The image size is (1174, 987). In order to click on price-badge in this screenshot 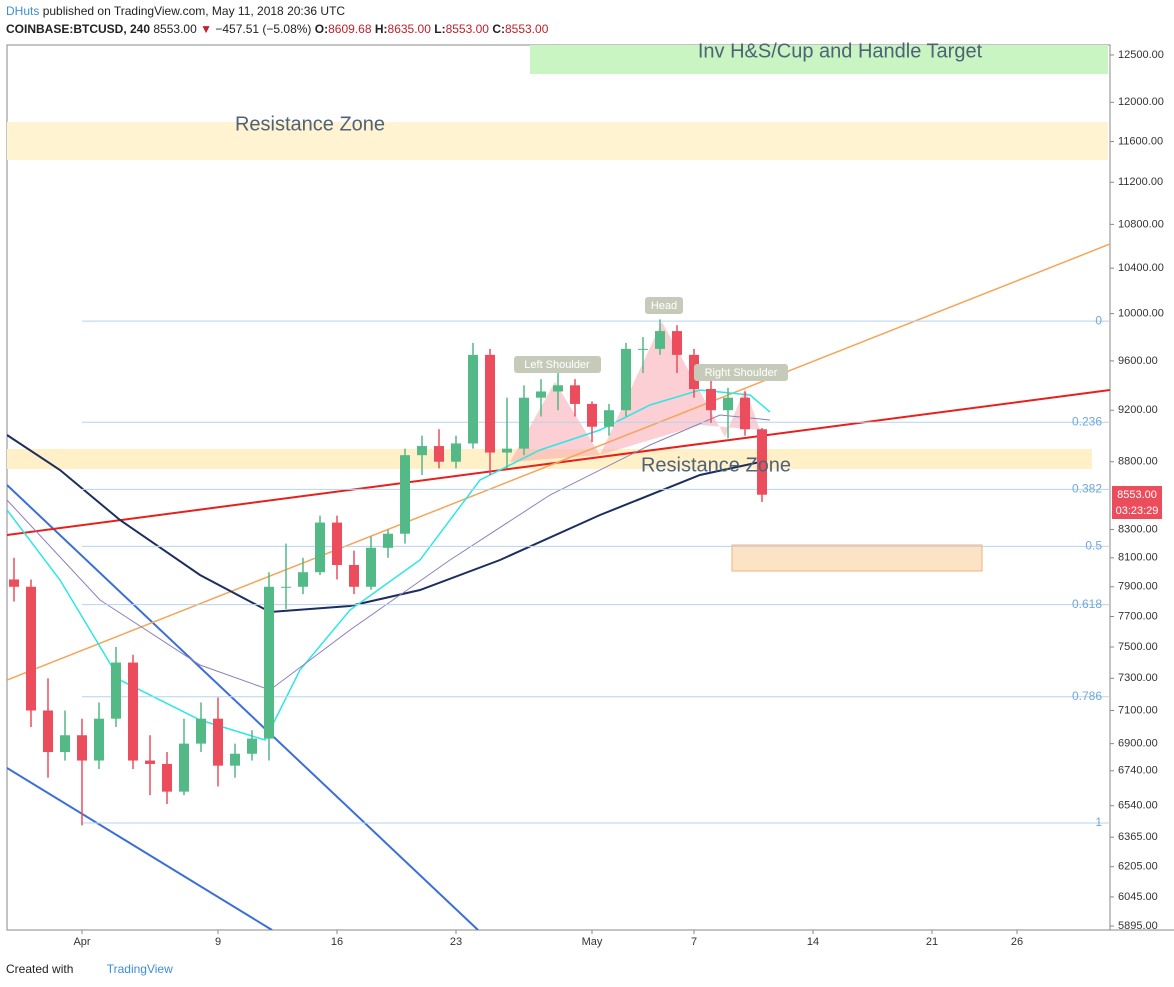, I will do `click(1137, 494)`.